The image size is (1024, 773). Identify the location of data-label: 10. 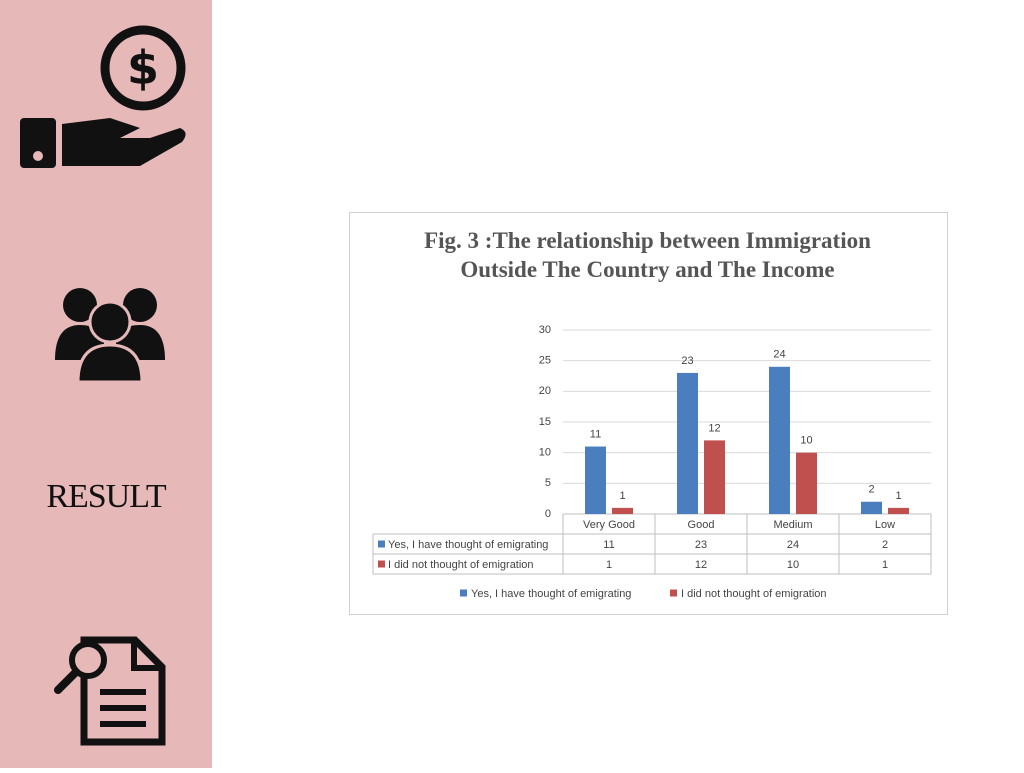
(806, 441).